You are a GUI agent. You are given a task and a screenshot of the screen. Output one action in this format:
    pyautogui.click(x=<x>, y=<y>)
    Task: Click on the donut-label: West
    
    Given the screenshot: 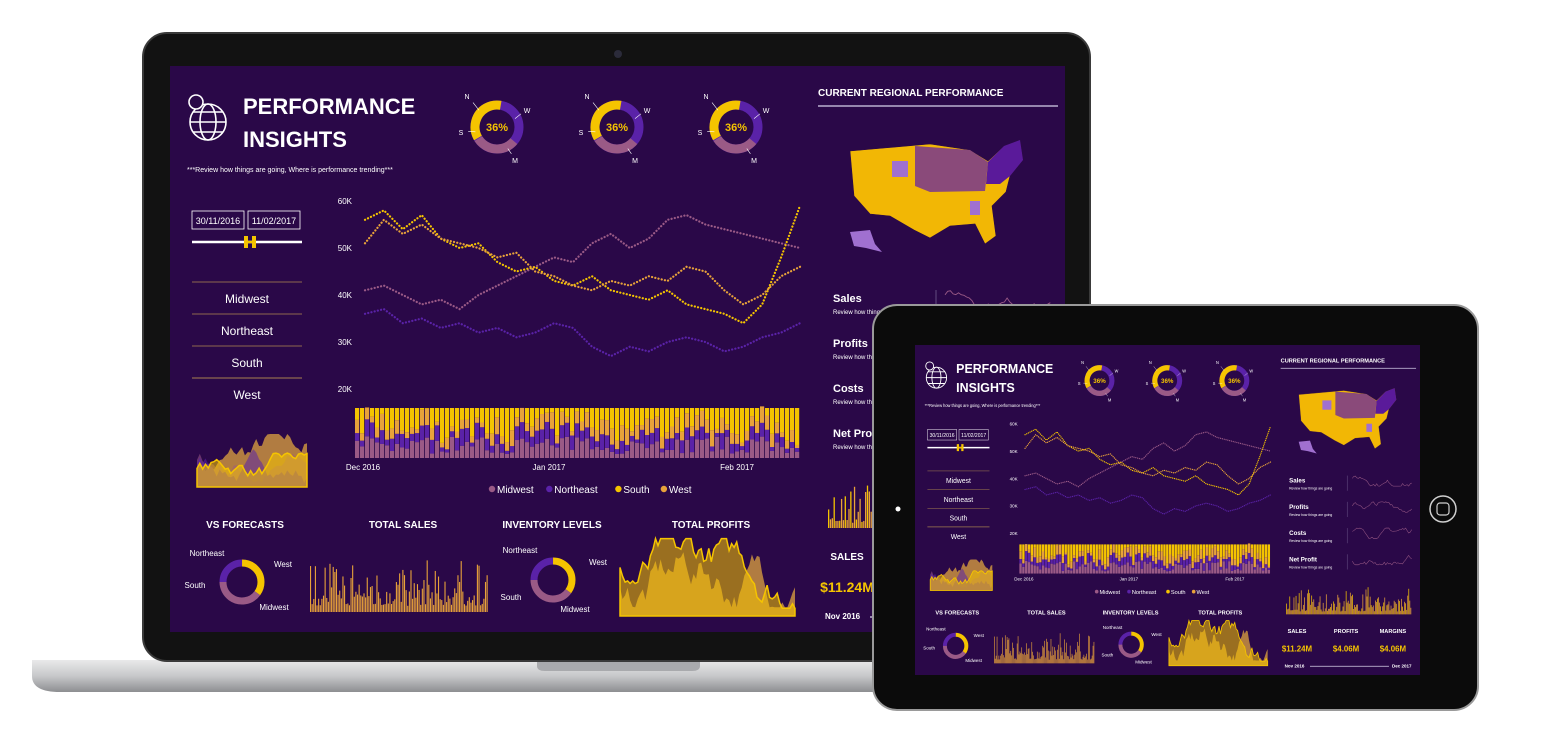 What is the action you would take?
    pyautogui.click(x=1156, y=634)
    